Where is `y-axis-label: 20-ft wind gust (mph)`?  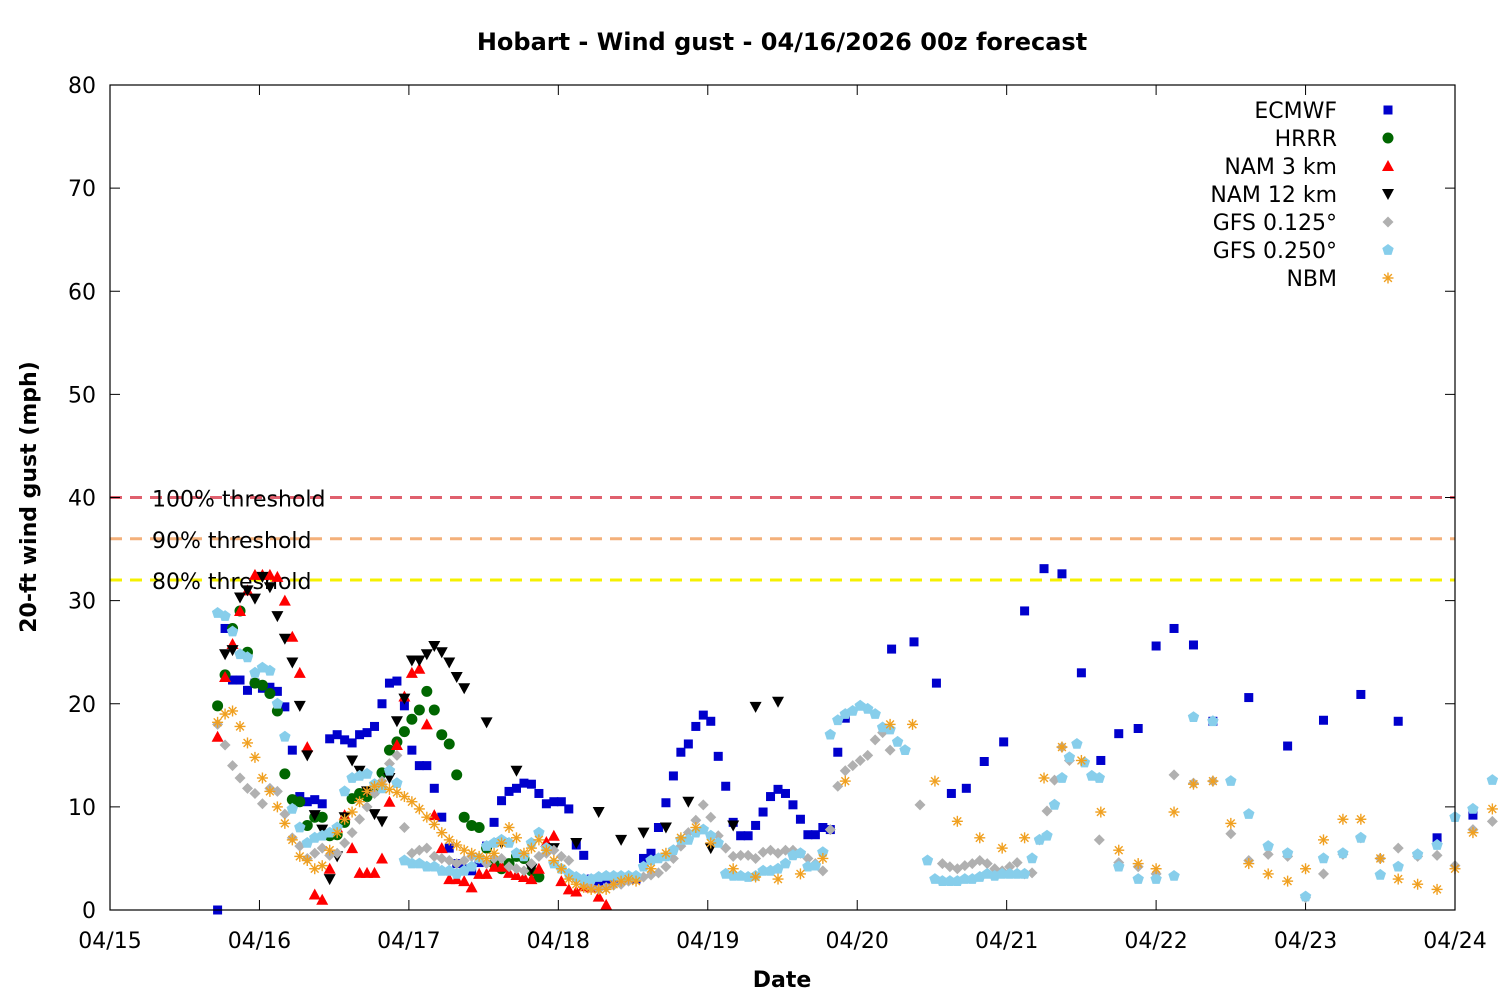 y-axis-label: 20-ft wind gust (mph) is located at coordinates (29, 497).